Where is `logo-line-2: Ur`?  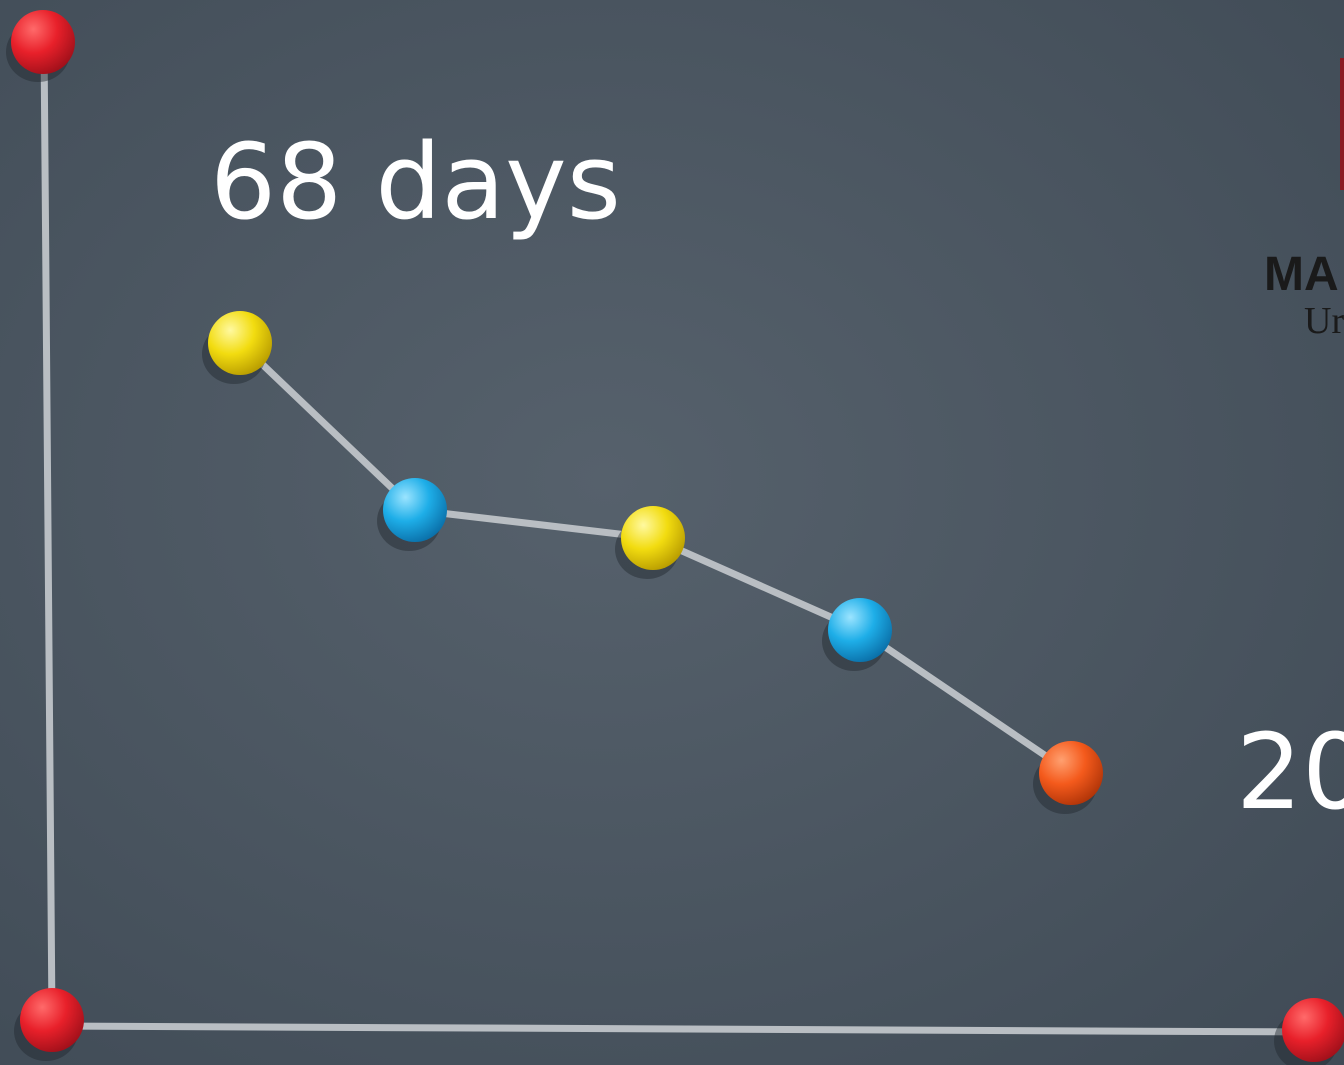 logo-line-2: Ur is located at coordinates (1324, 321).